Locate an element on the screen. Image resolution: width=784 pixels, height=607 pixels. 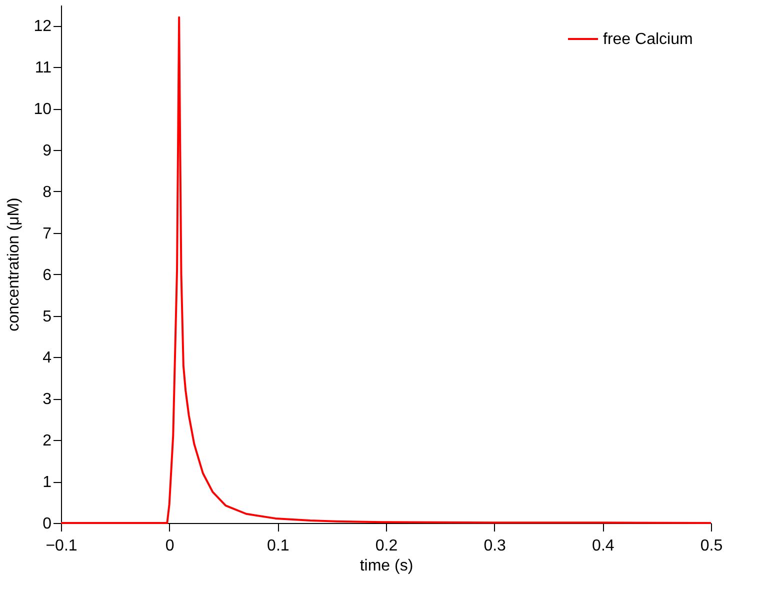
x-tick-label: 0.3 is located at coordinates (495, 546).